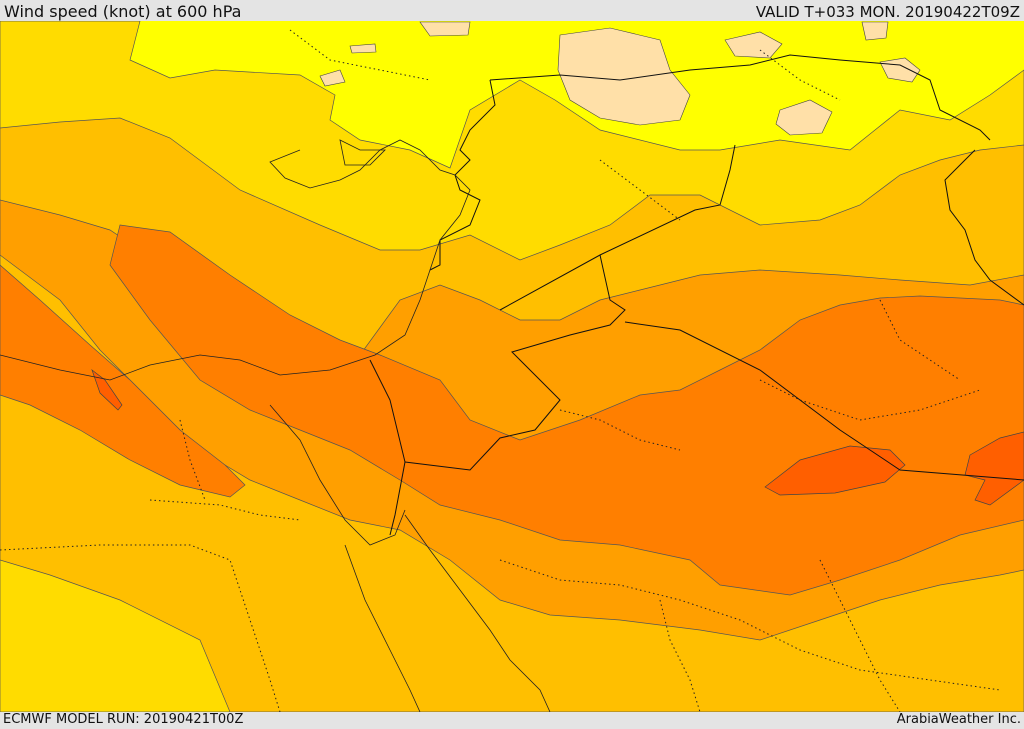 The height and width of the screenshot is (729, 1024). Describe the element at coordinates (887, 12) in the screenshot. I see `valid-time: VALID T+033 MON. 20190422T09Z` at that location.